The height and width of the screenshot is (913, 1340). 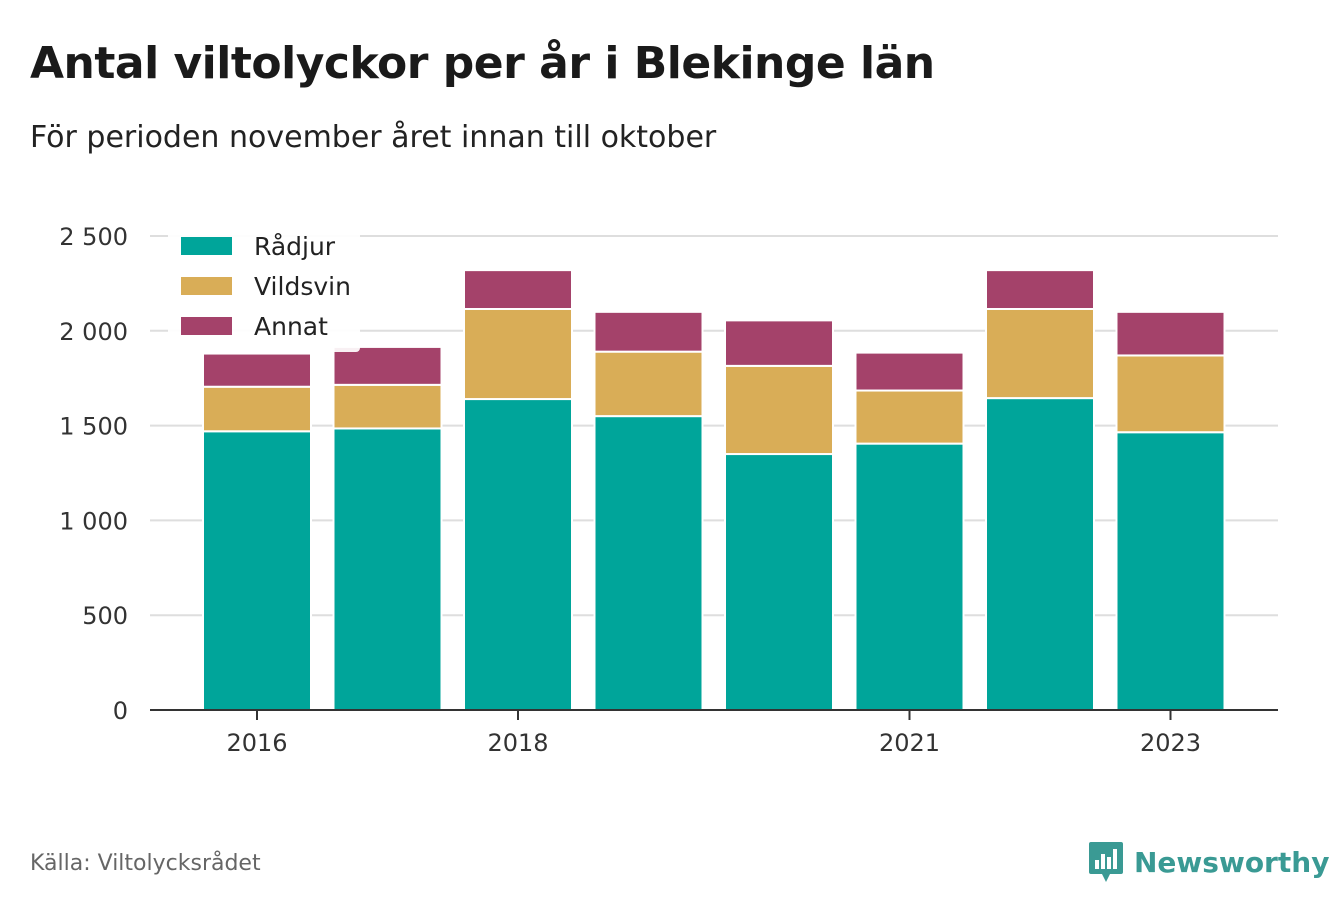 I want to click on legend-label: Vildsvin, so click(x=302, y=286).